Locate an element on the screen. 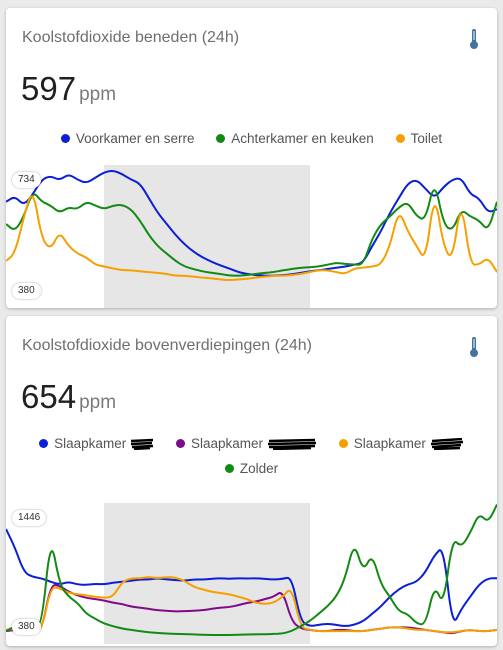 The width and height of the screenshot is (503, 650). legend-label: Voorkamer en serre is located at coordinates (135, 138).